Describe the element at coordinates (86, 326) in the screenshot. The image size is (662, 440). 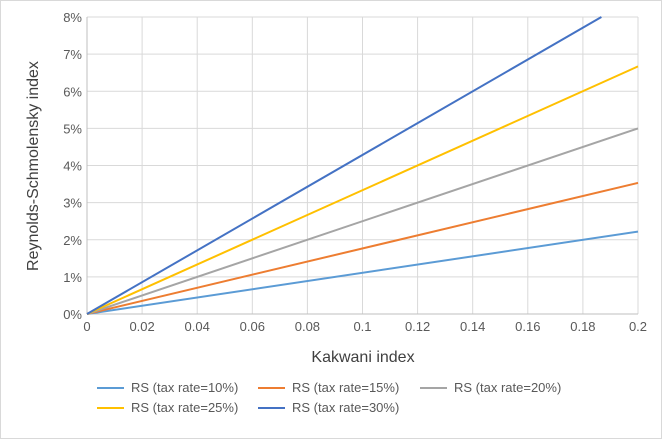
I see `x-tick-label: 0` at that location.